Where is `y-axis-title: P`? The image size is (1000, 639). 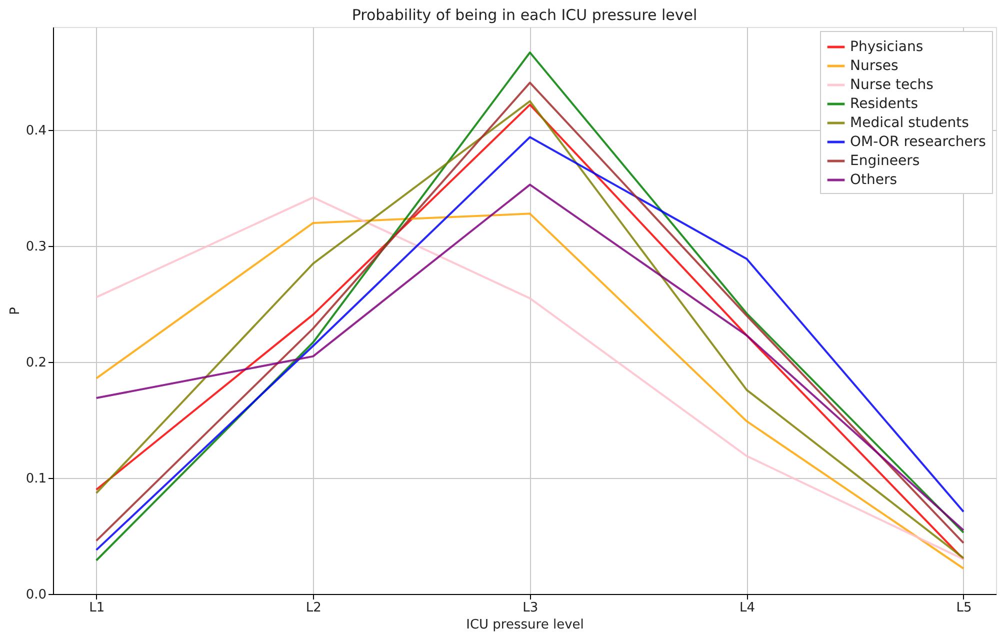
y-axis-title: P is located at coordinates (15, 310).